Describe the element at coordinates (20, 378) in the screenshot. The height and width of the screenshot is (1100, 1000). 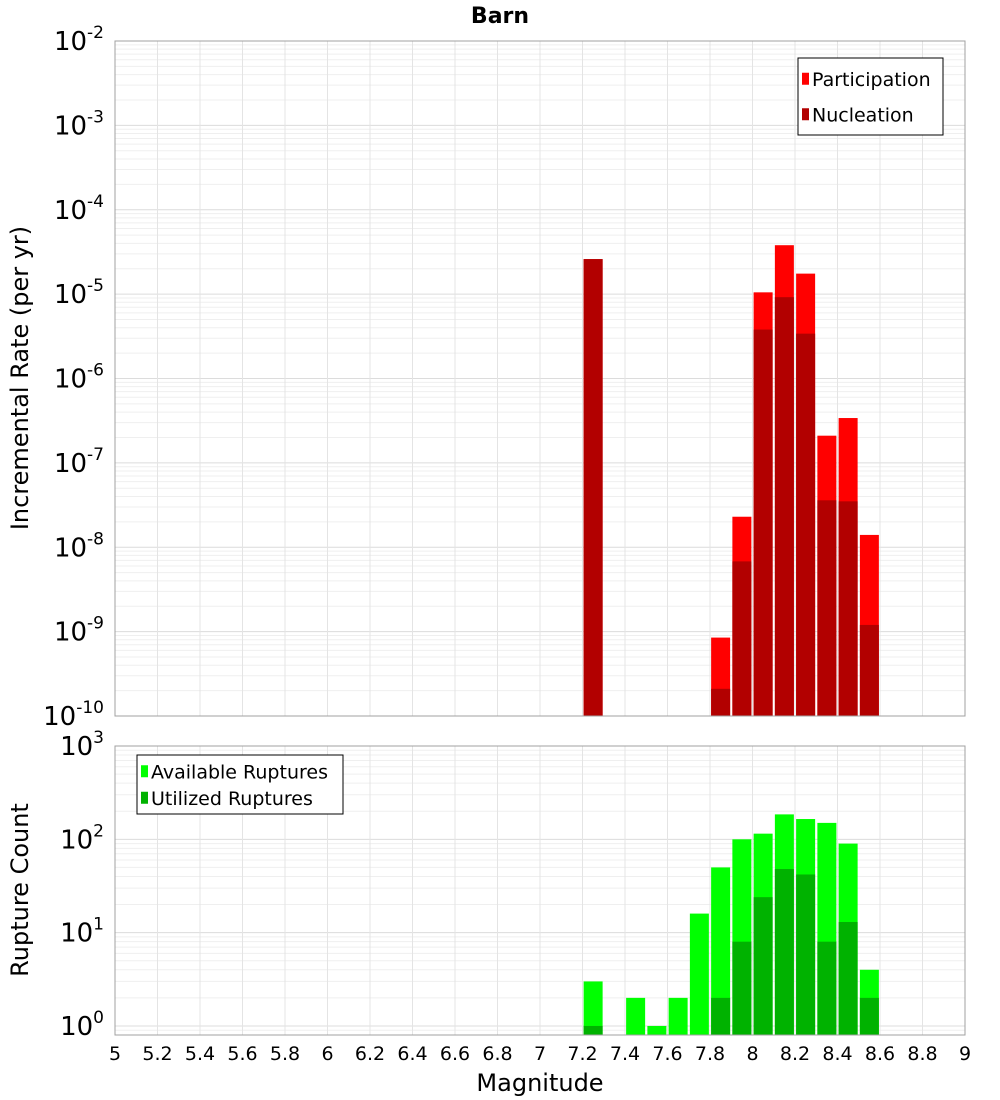
I see `y-axis-label: Incremental Rate (per yr)` at that location.